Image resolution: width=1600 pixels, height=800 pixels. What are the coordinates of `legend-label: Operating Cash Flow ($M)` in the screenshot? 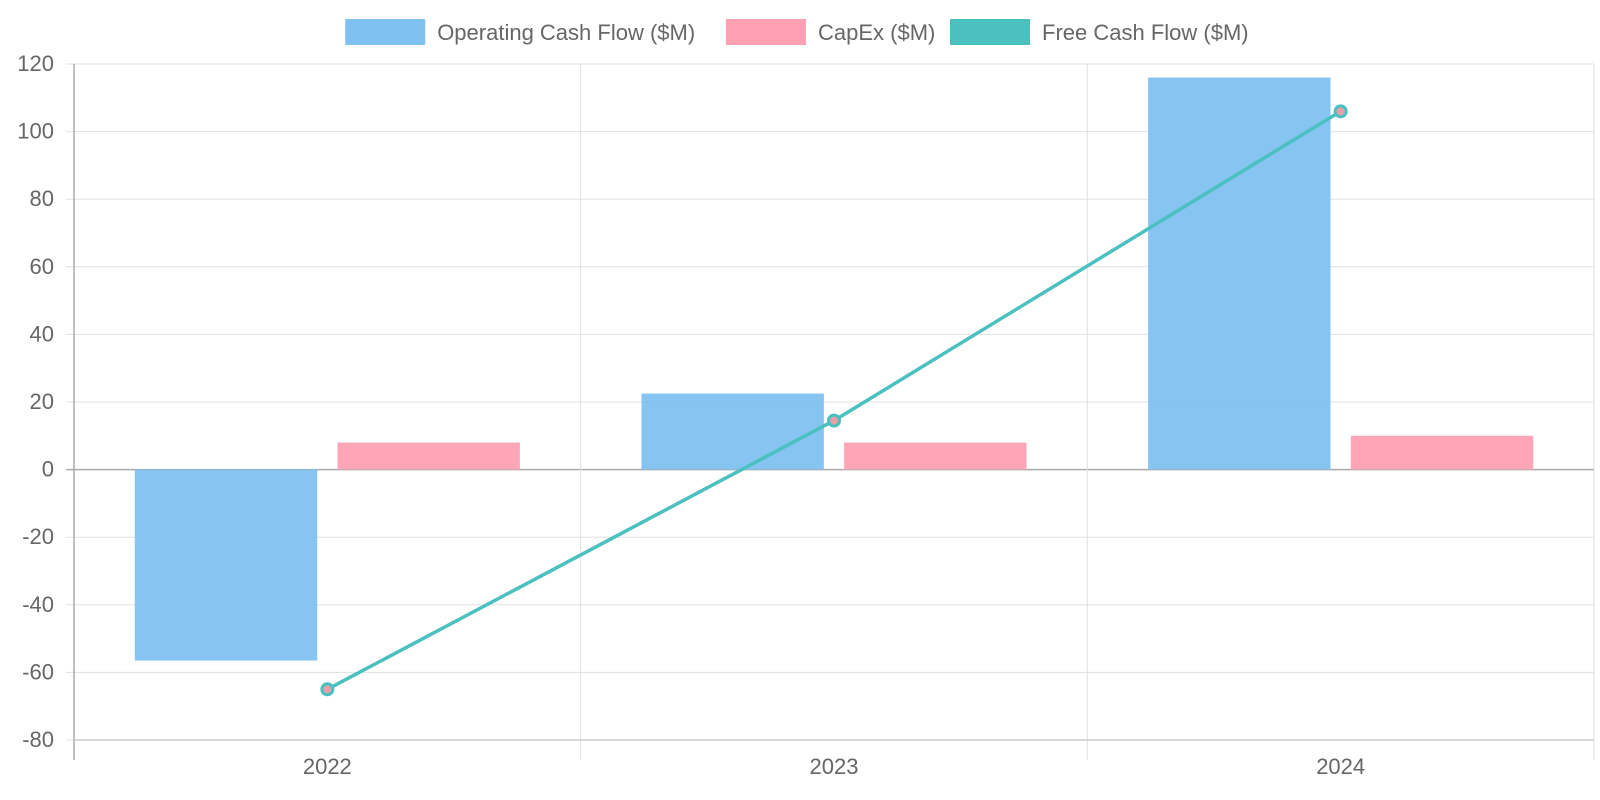 It's located at (566, 32).